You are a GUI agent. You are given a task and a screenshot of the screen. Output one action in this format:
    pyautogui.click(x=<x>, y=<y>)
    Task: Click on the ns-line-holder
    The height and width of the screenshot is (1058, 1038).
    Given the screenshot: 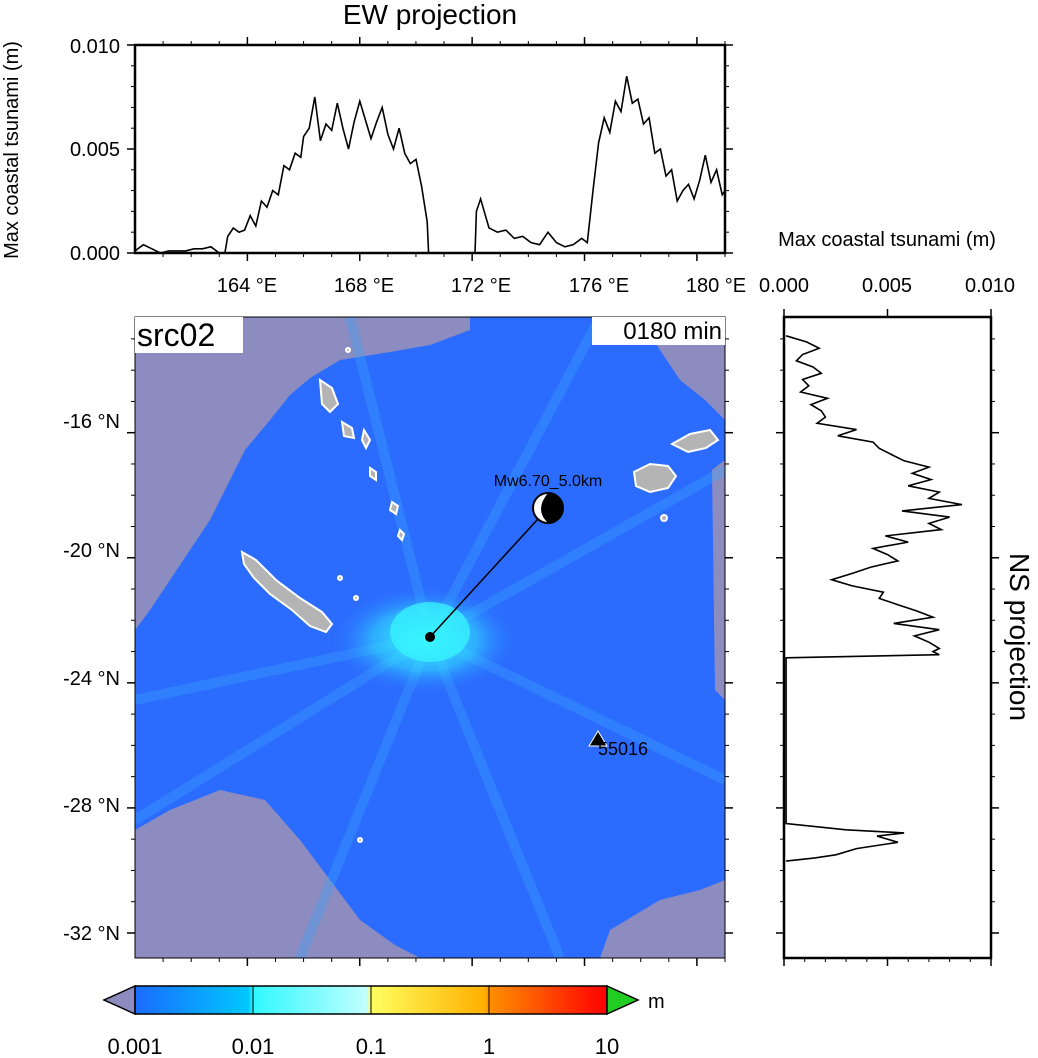 What is the action you would take?
    pyautogui.click(x=874, y=598)
    